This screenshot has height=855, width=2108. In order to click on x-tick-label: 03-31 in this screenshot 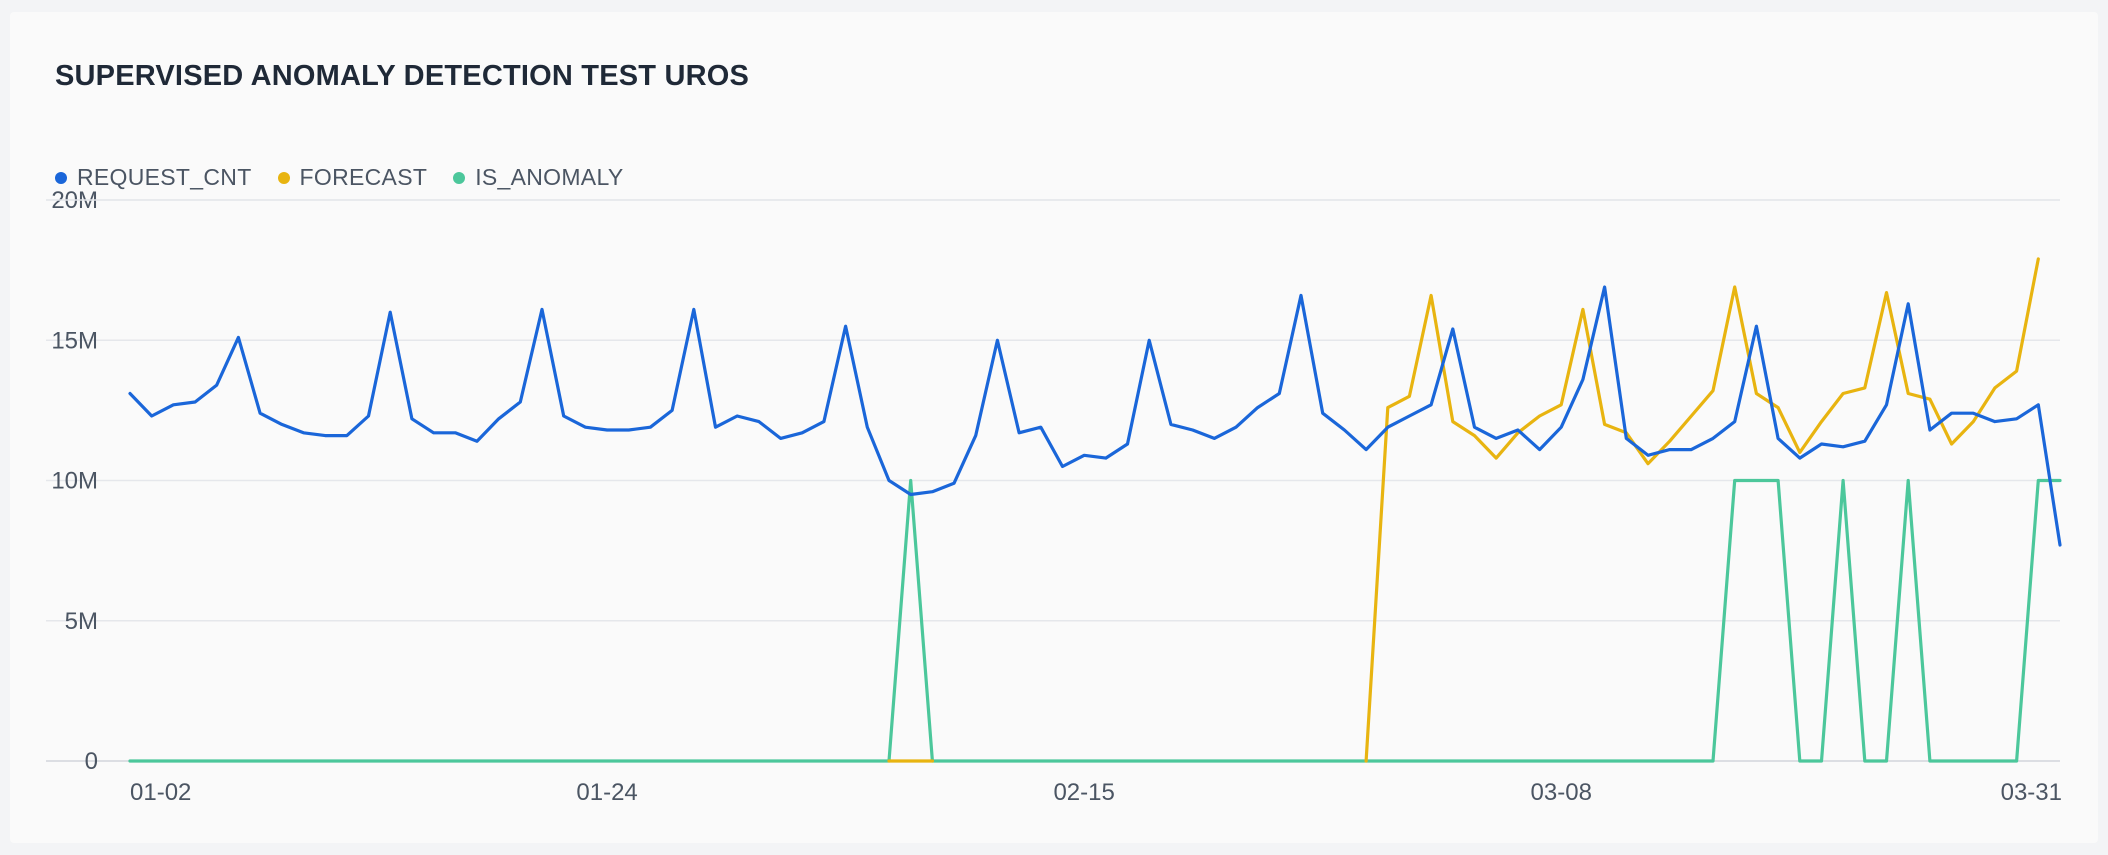, I will do `click(2031, 792)`.